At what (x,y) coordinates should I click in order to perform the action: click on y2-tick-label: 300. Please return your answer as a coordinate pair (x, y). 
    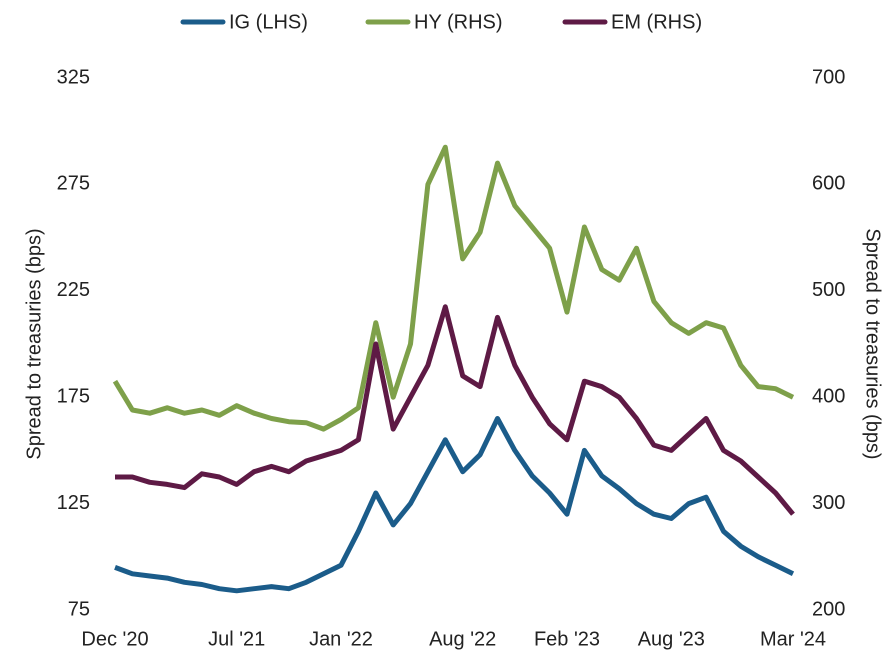
    Looking at the image, I should click on (828, 503).